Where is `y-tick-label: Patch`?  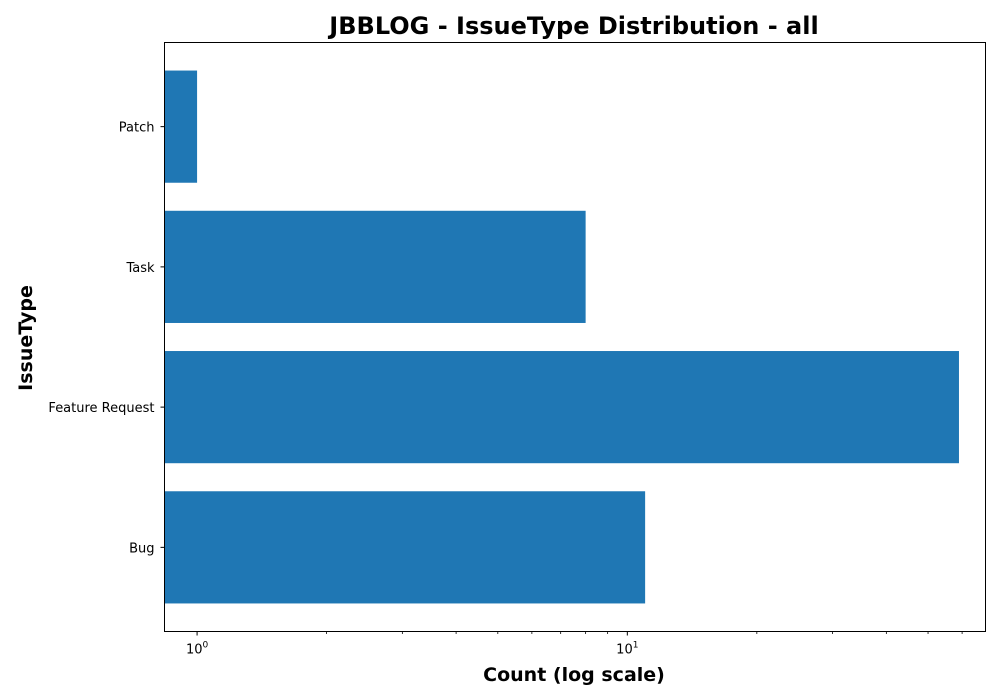
y-tick-label: Patch is located at coordinates (137, 128).